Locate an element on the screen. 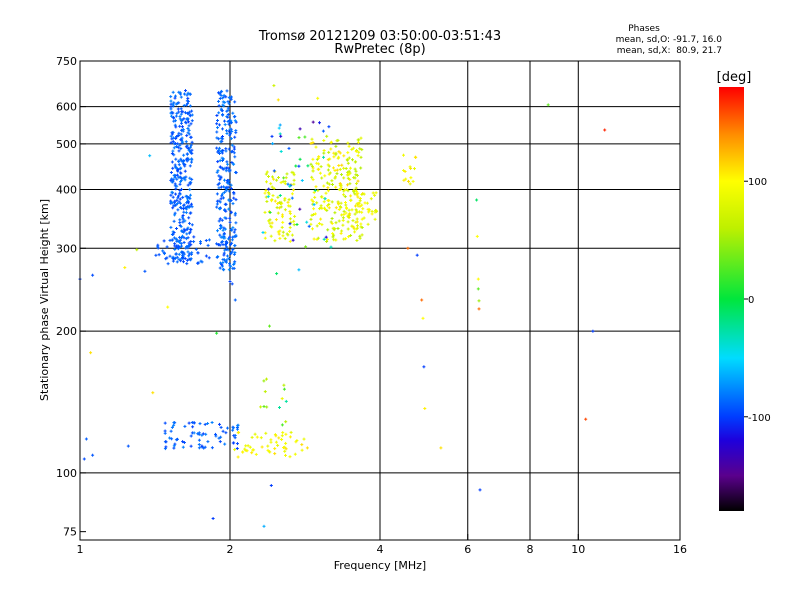  colorbar is located at coordinates (731, 299).